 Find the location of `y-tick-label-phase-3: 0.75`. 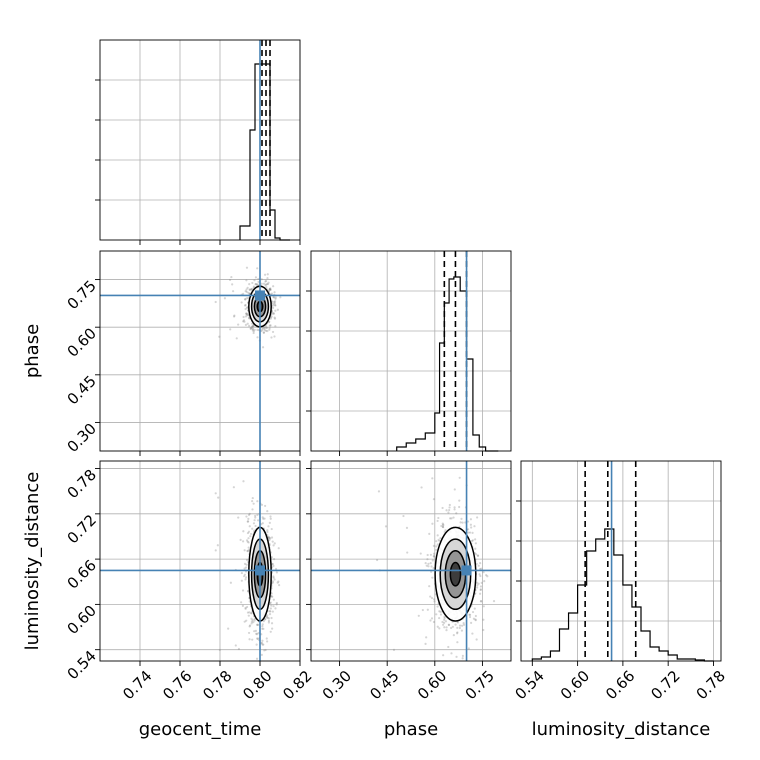

y-tick-label-phase-3: 0.75 is located at coordinates (82, 295).